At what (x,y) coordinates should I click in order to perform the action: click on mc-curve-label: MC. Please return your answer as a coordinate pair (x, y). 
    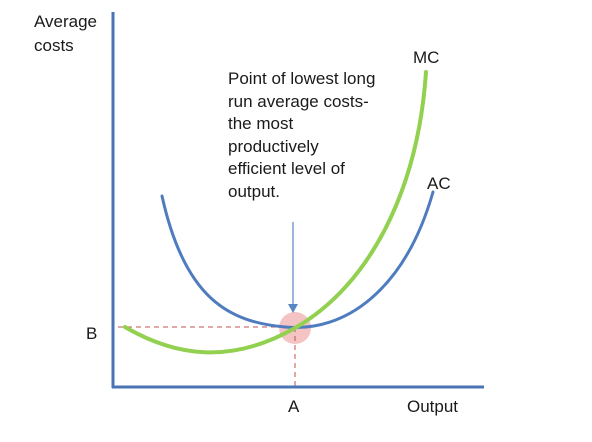
    Looking at the image, I should click on (426, 57).